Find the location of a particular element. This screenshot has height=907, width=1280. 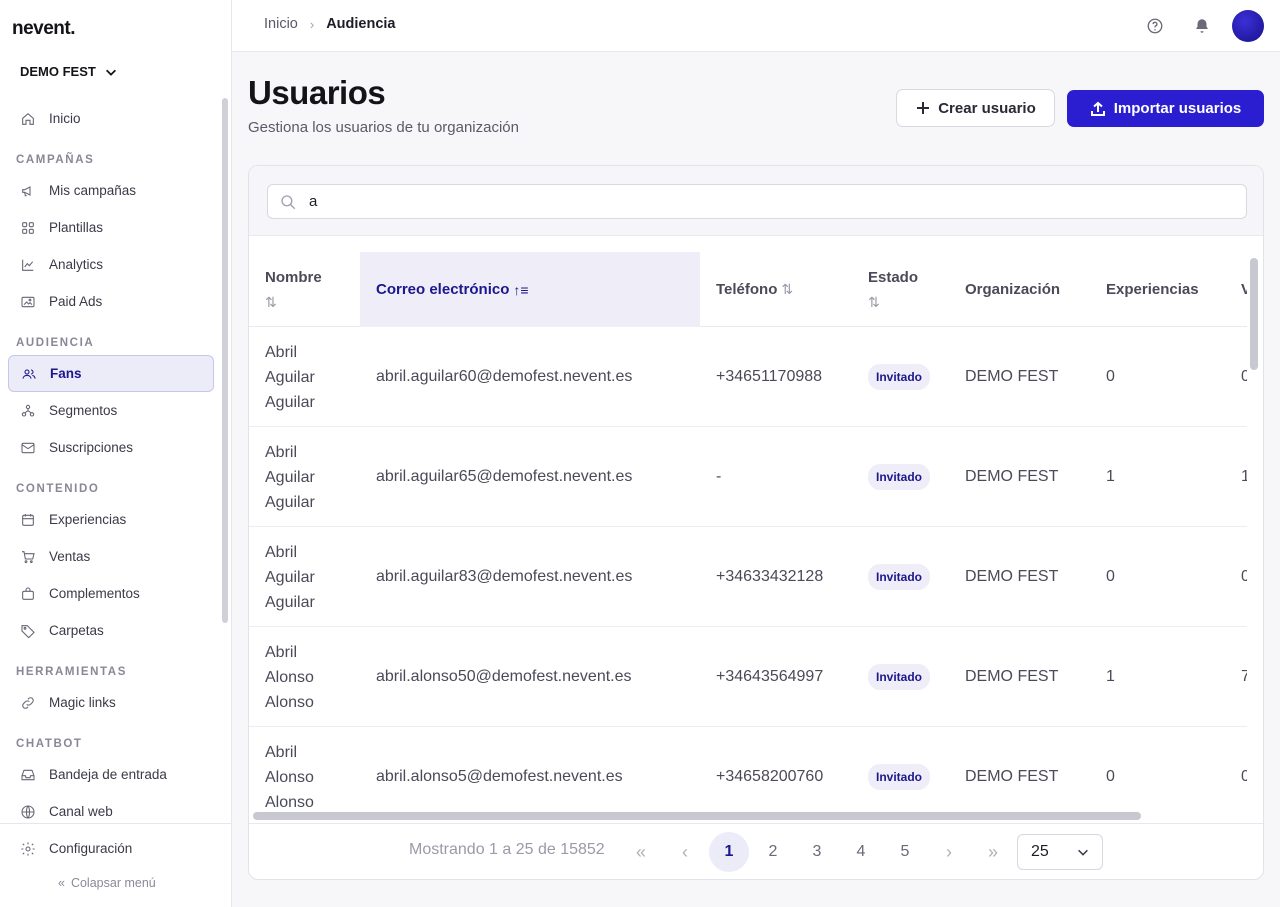

cell-v: 7 is located at coordinates (1244, 677).